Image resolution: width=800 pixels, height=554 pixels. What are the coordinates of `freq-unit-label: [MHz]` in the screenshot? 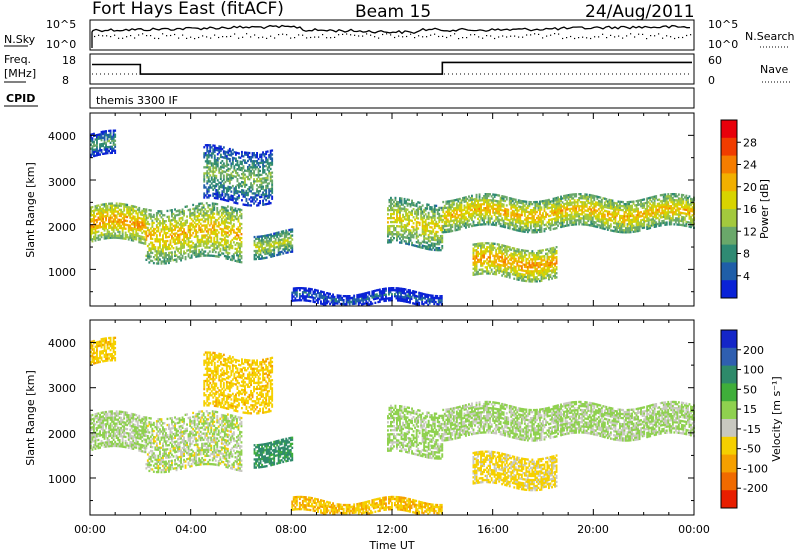 It's located at (20, 73).